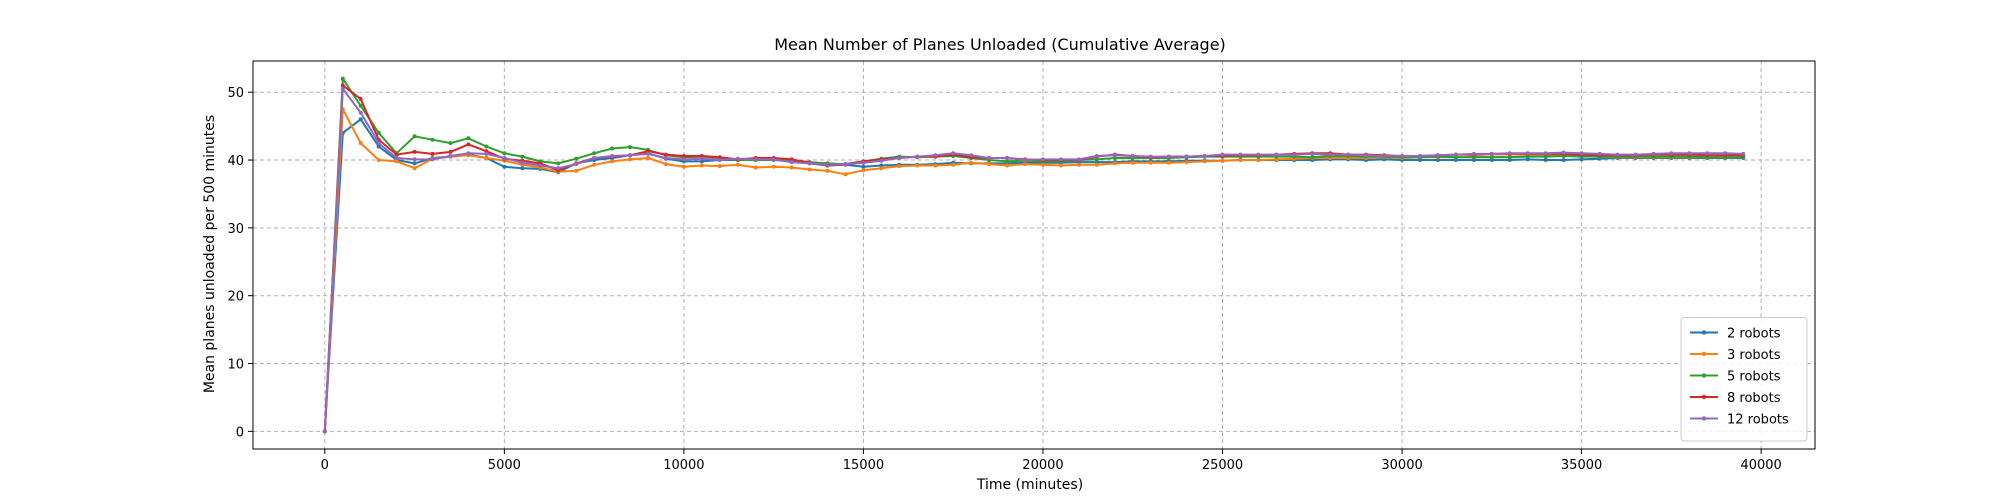 The width and height of the screenshot is (2000, 500). Describe the element at coordinates (1758, 420) in the screenshot. I see `legend-label: 12 robots` at that location.